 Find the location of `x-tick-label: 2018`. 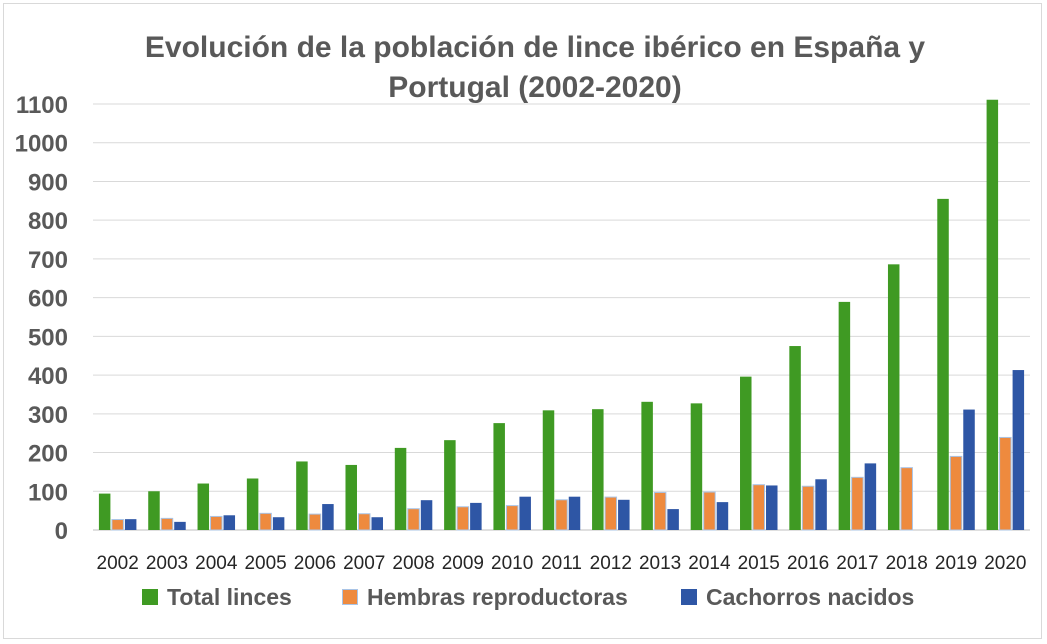

x-tick-label: 2018 is located at coordinates (907, 563).